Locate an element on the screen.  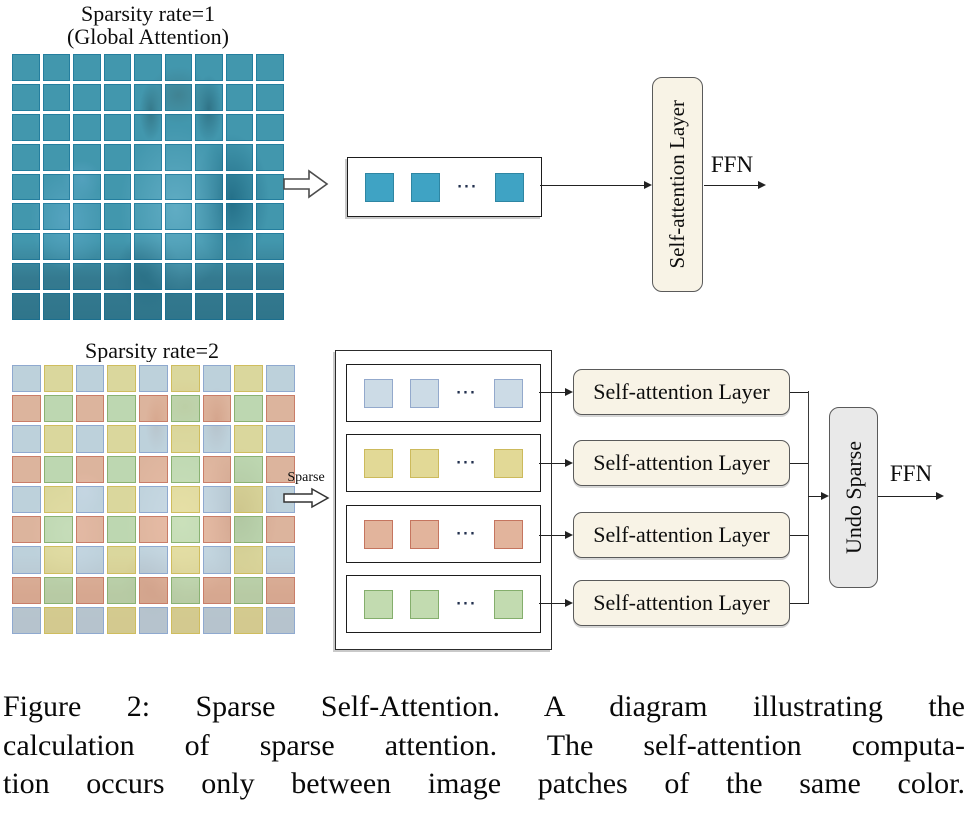
sparse-block-arrow-icon is located at coordinates (306, 498).